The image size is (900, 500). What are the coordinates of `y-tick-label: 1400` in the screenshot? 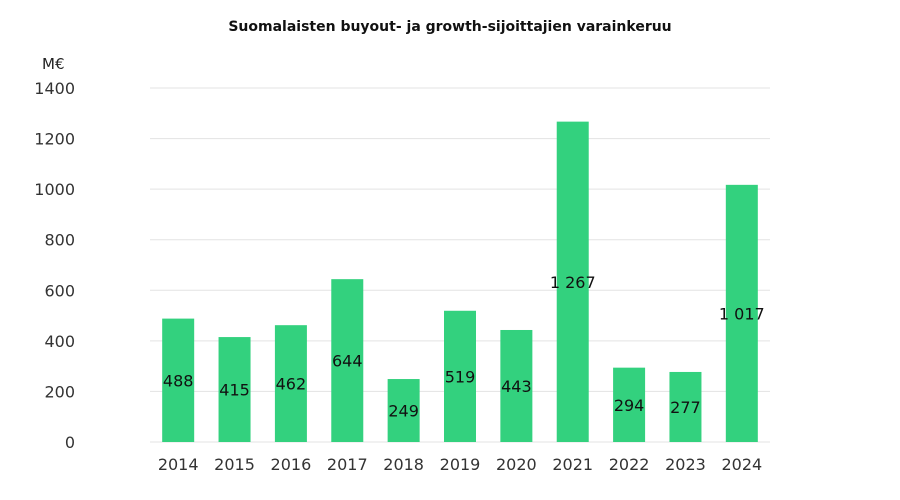 It's located at (54, 88).